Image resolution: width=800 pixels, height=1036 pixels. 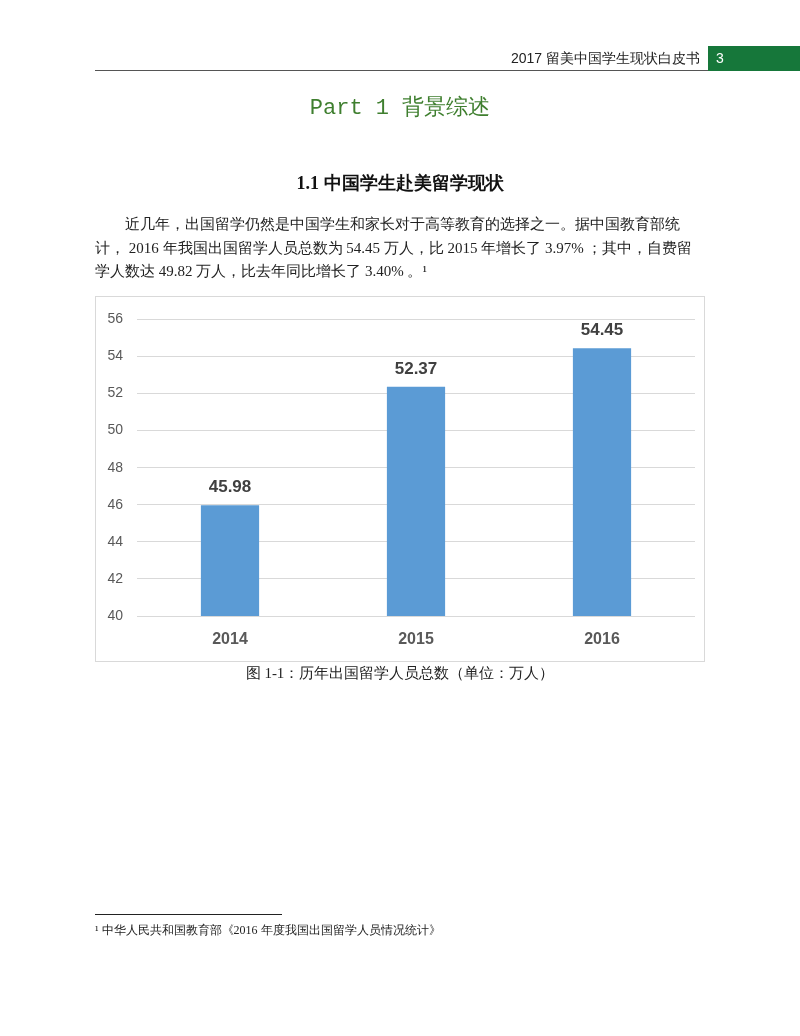 I want to click on y-tick-label: 52, so click(x=115, y=392).